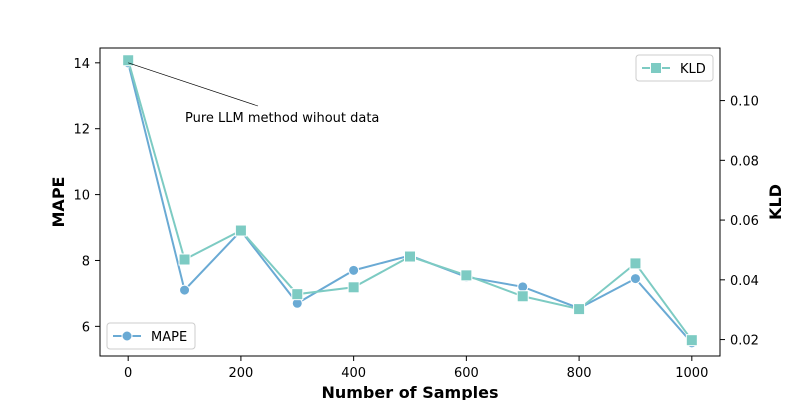  I want to click on right-y-tick-label: 0.10, so click(744, 102).